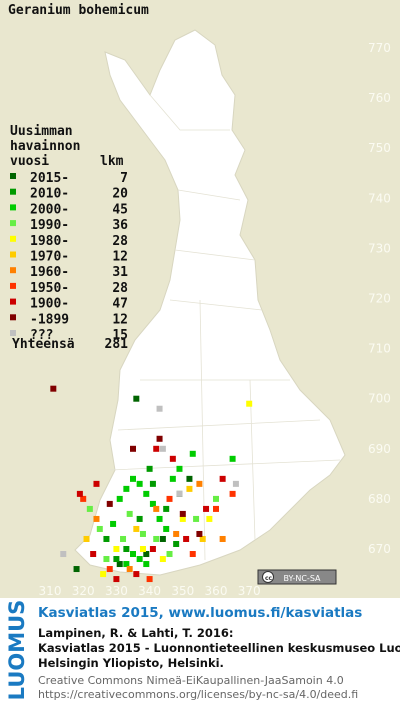  I want to click on citation: Lampinen, R. & Lahti, T. 2016:, so click(135, 633).